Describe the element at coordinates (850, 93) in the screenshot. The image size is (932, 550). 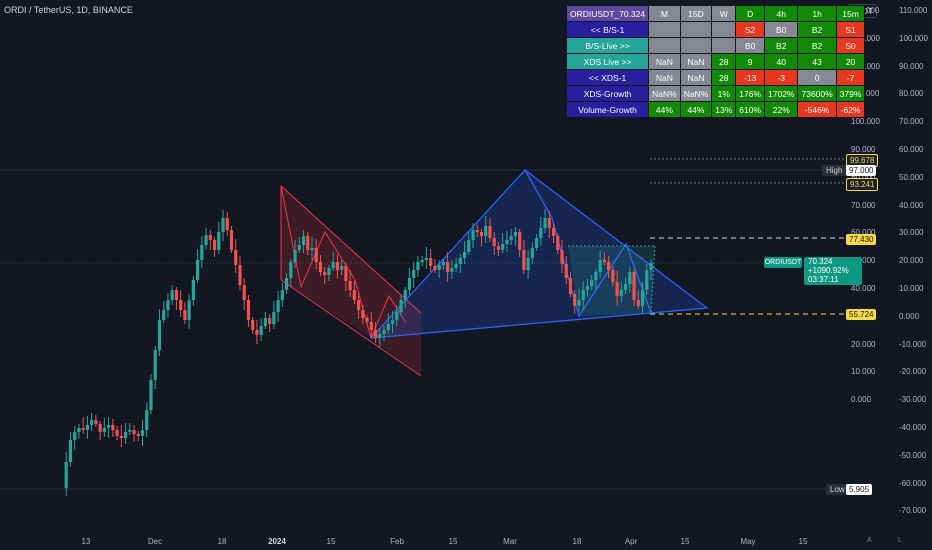
I see `table-cell: 379%` at that location.